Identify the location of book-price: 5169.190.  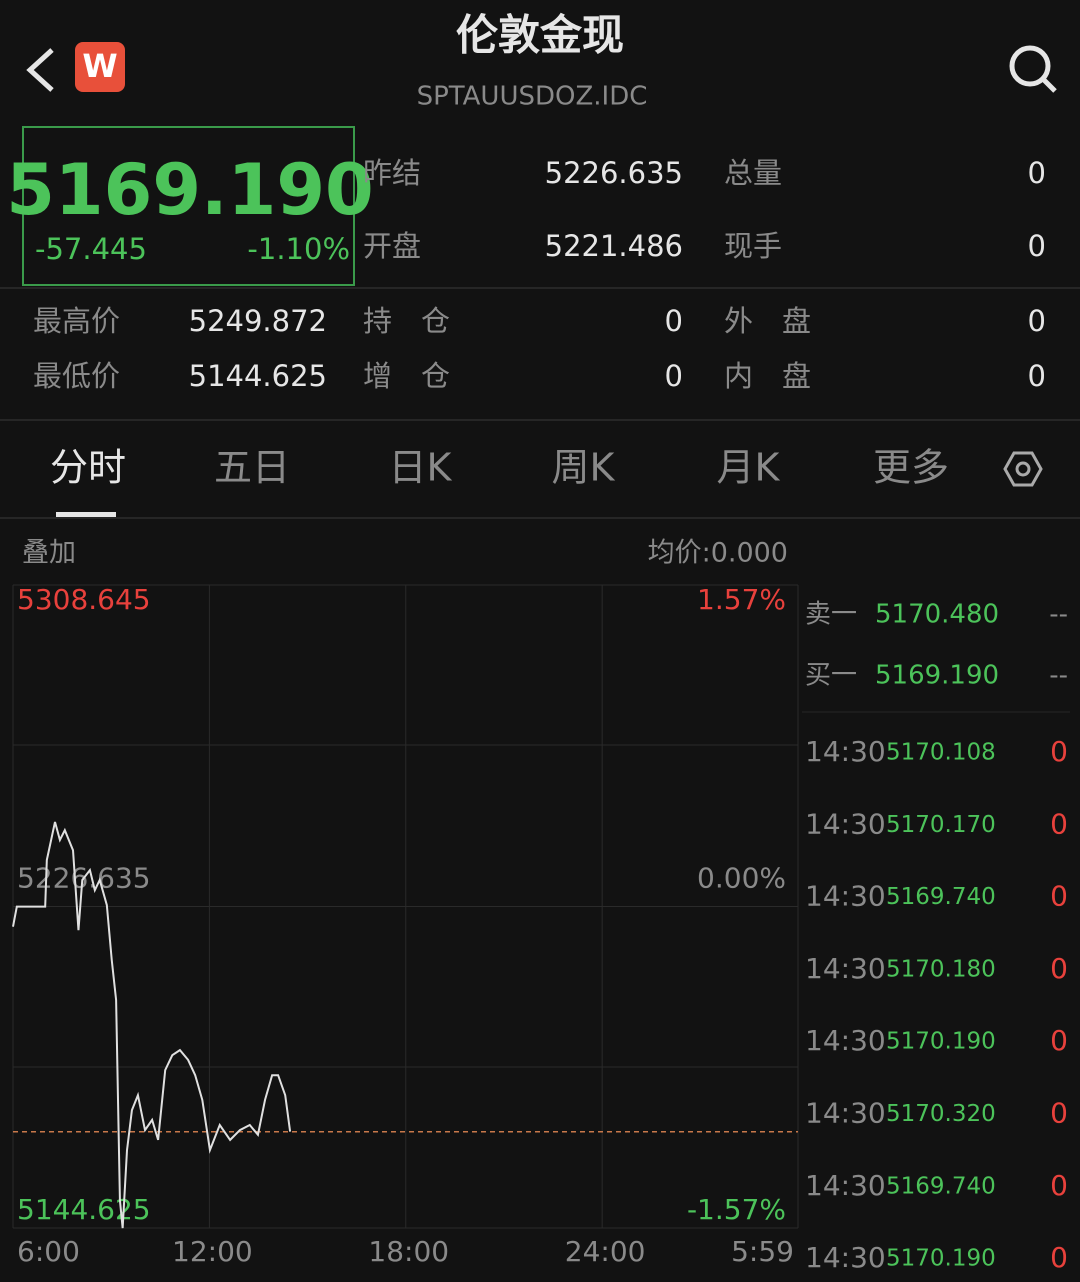
(937, 676).